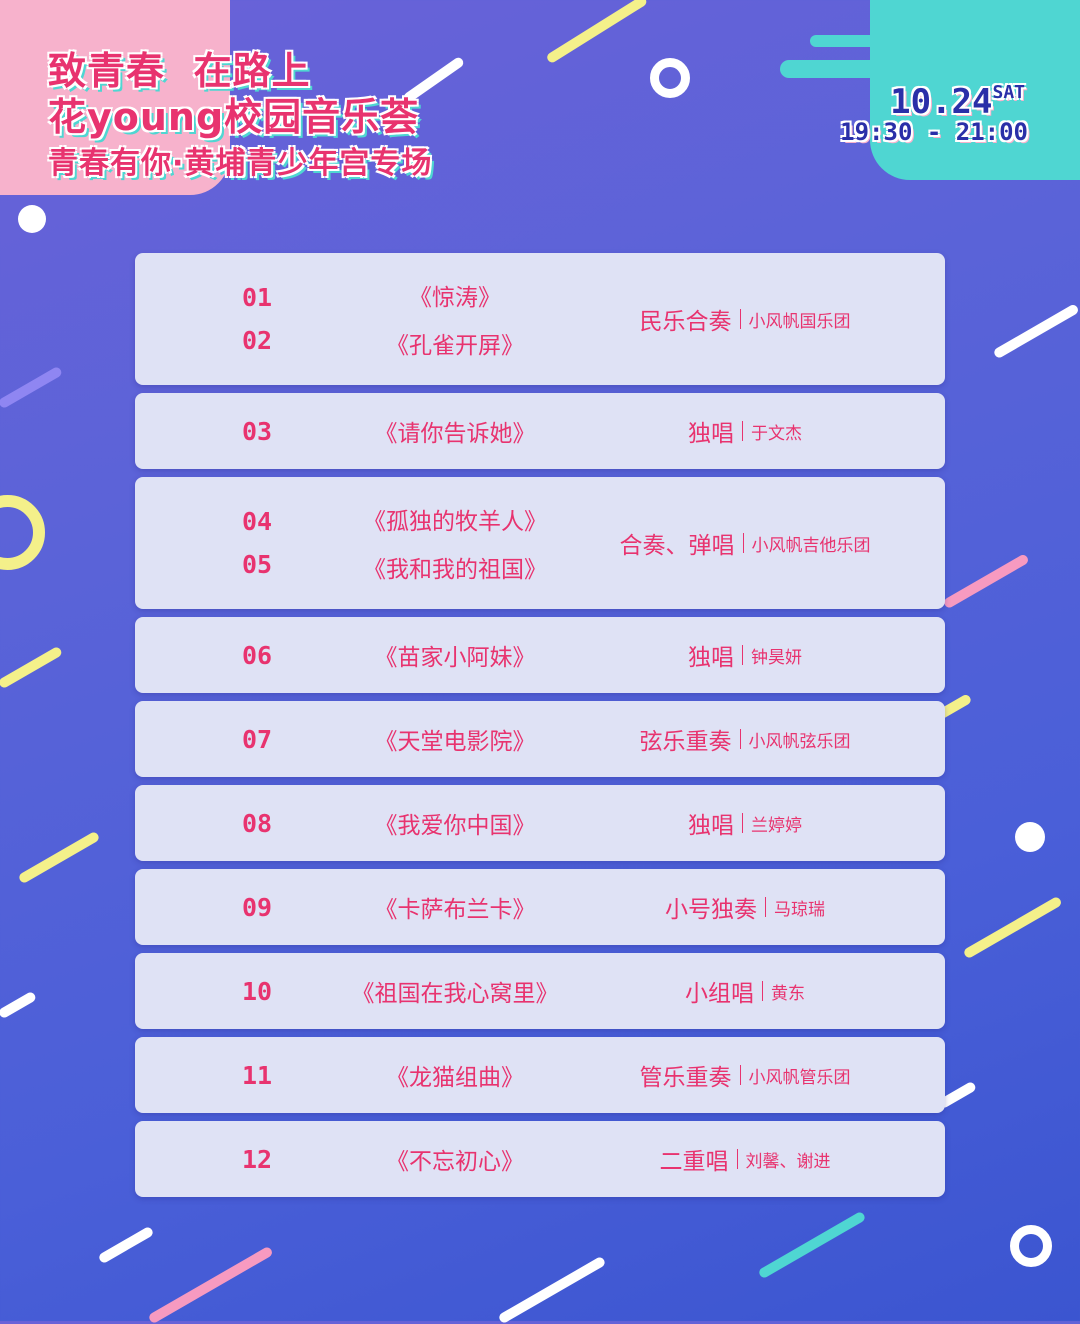 The width and height of the screenshot is (1080, 1324). I want to click on song-title: 《孔雀开屏》, so click(455, 346).